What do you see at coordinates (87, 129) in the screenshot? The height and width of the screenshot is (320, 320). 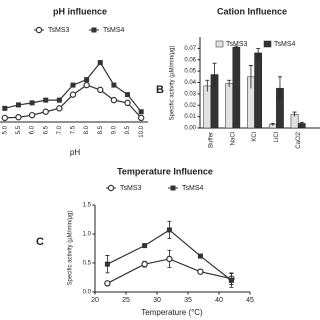 I see `x-tick-label: 8.0` at bounding box center [87, 129].